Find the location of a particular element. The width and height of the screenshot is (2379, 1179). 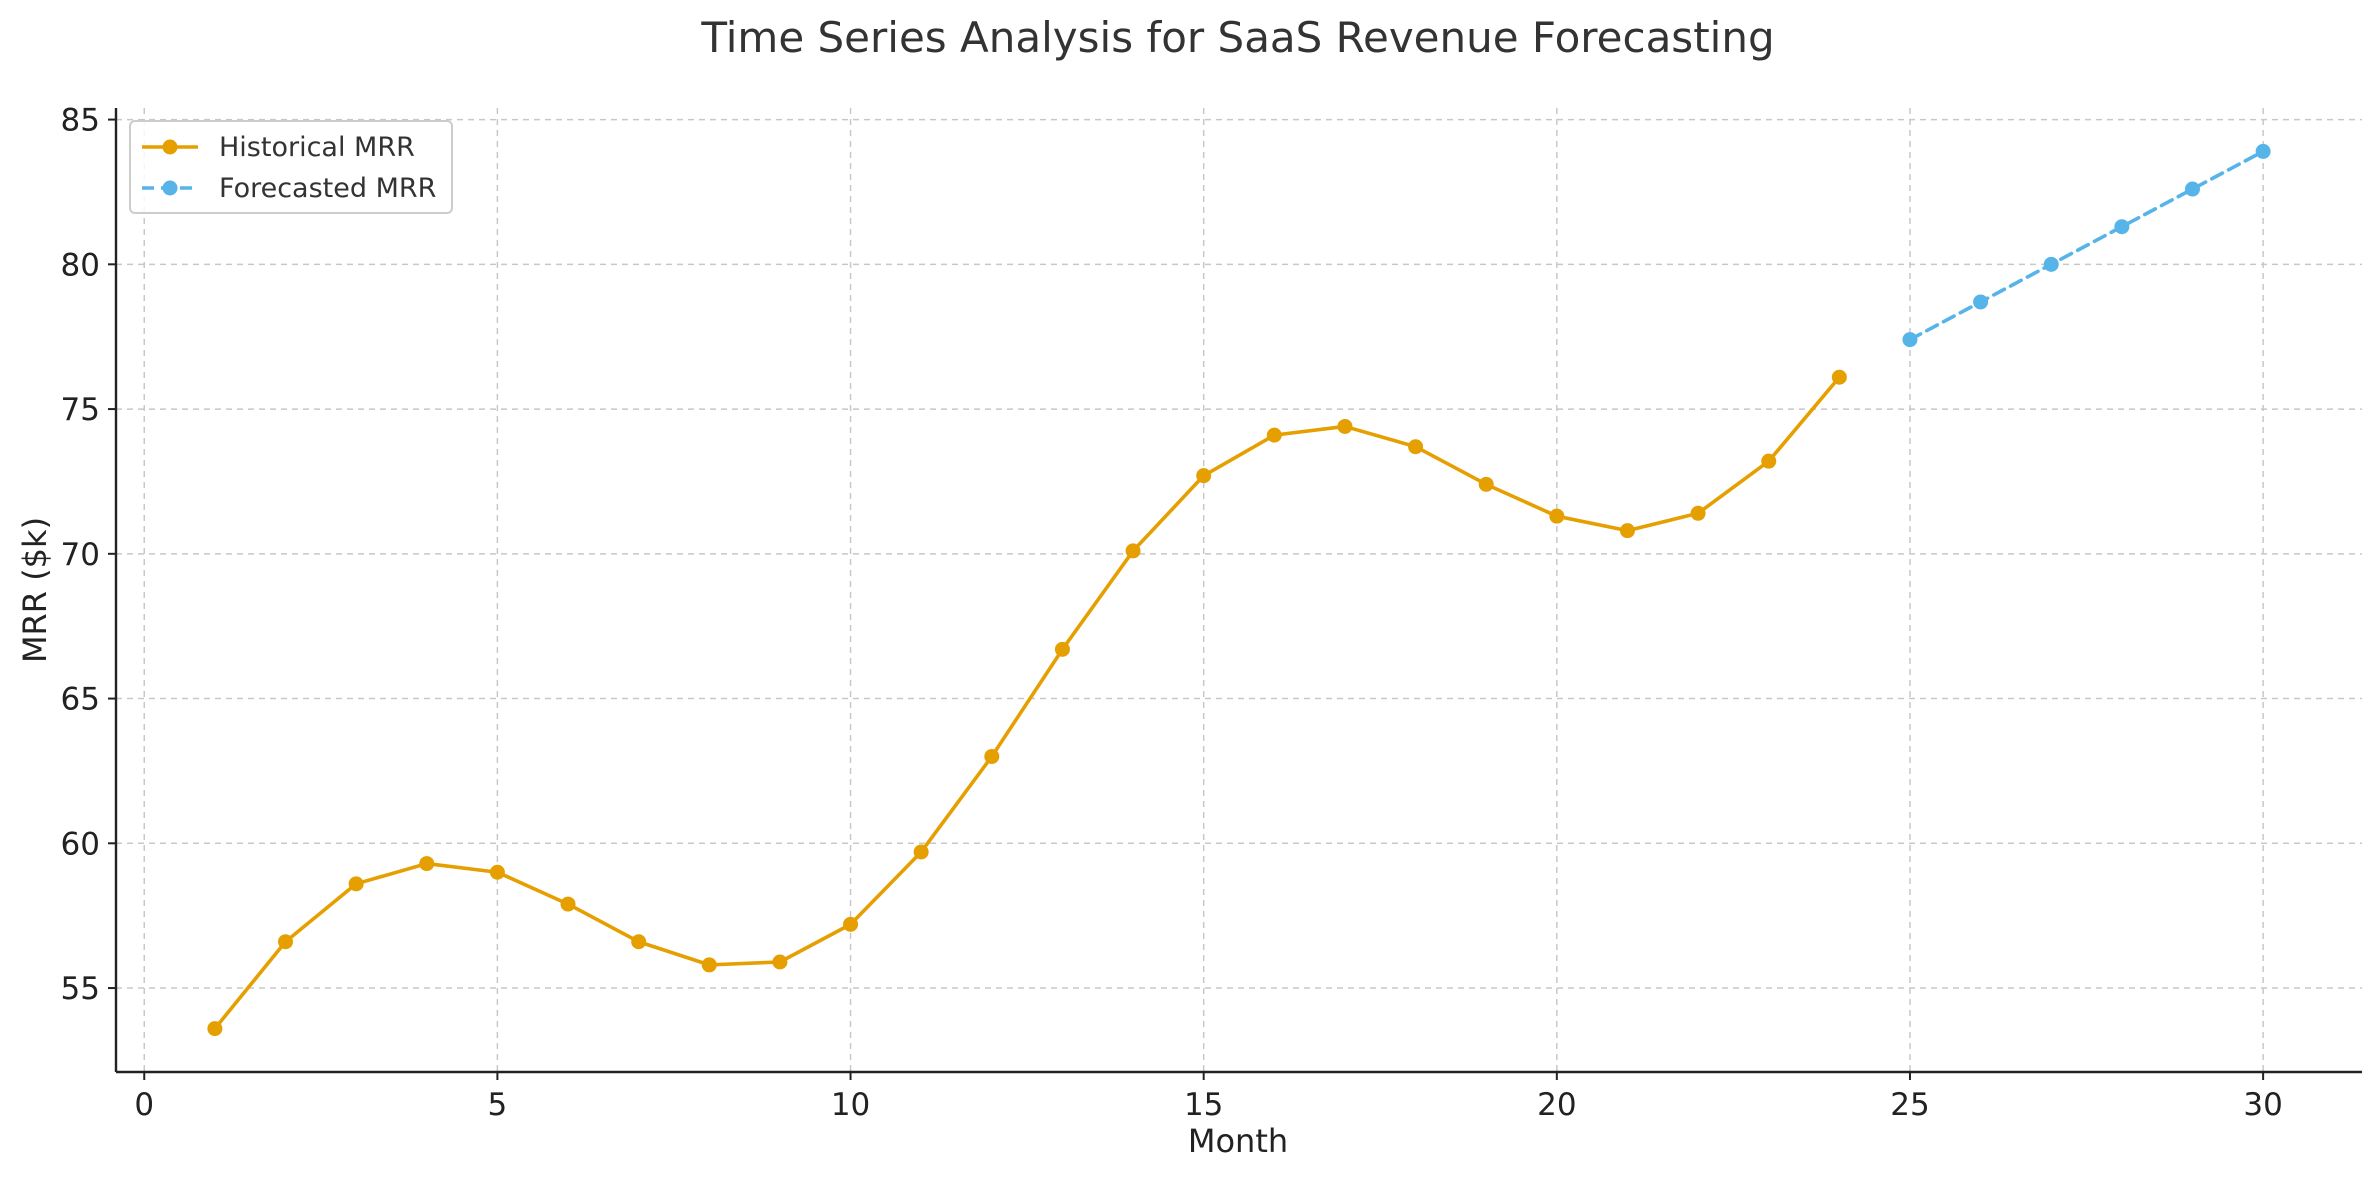

x-tick-label: 10 is located at coordinates (850, 1105).